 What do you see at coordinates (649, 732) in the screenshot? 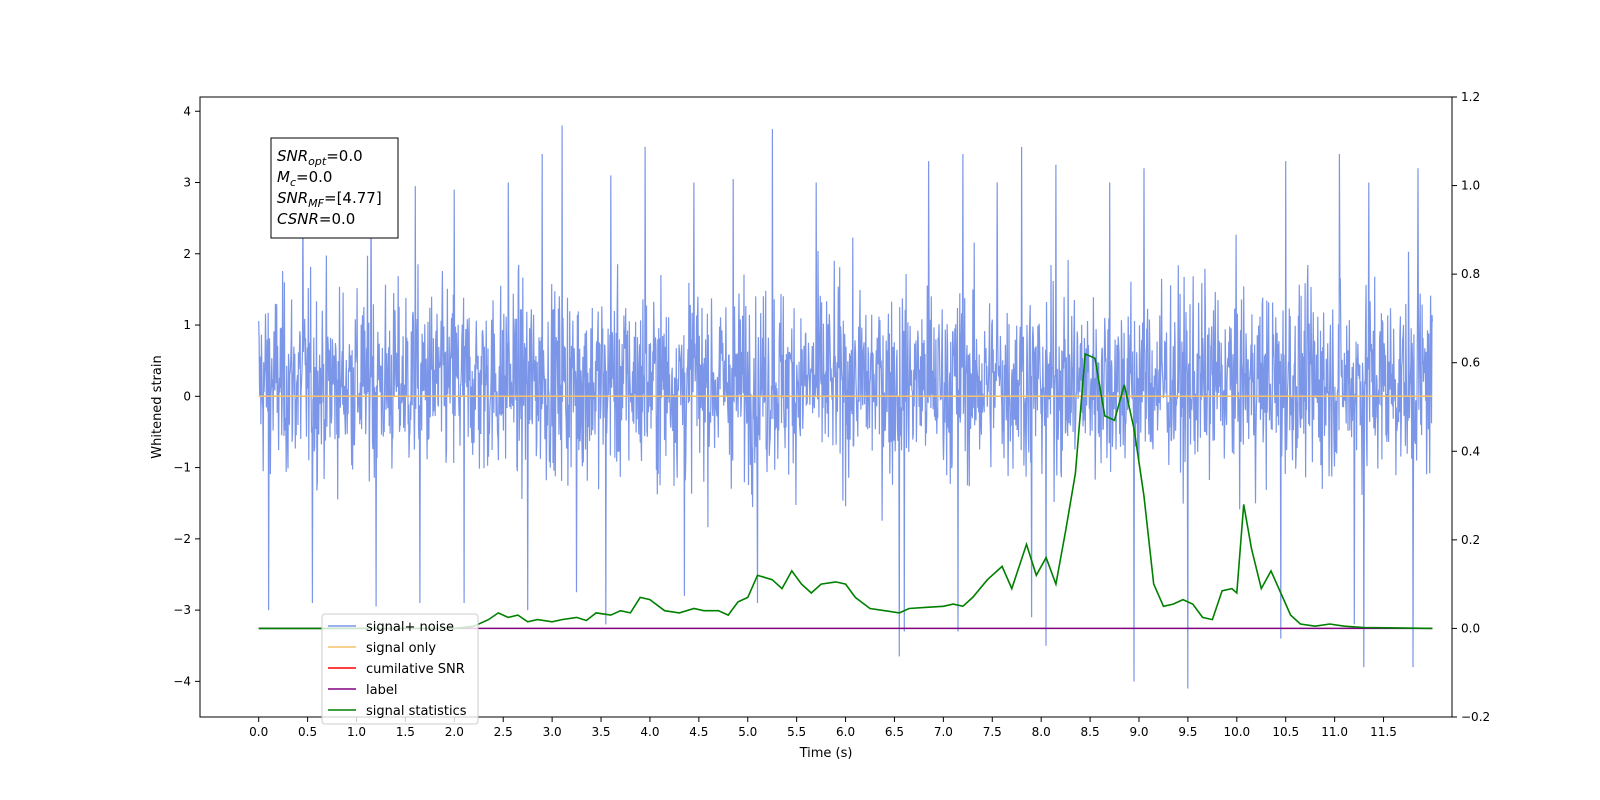
I see `x-tick-label: 4.0` at bounding box center [649, 732].